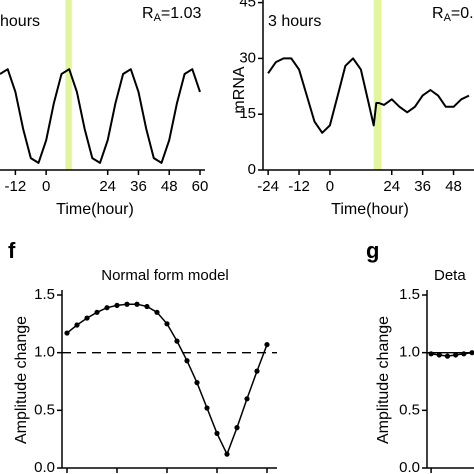 The width and height of the screenshot is (474, 474). What do you see at coordinates (252, 169) in the screenshot?
I see `y-tick-label: 0` at bounding box center [252, 169].